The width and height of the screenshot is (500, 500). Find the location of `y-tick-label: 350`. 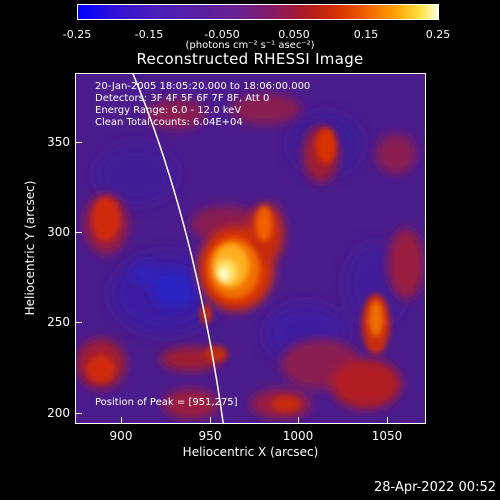

y-tick-label: 350 is located at coordinates (58, 142).